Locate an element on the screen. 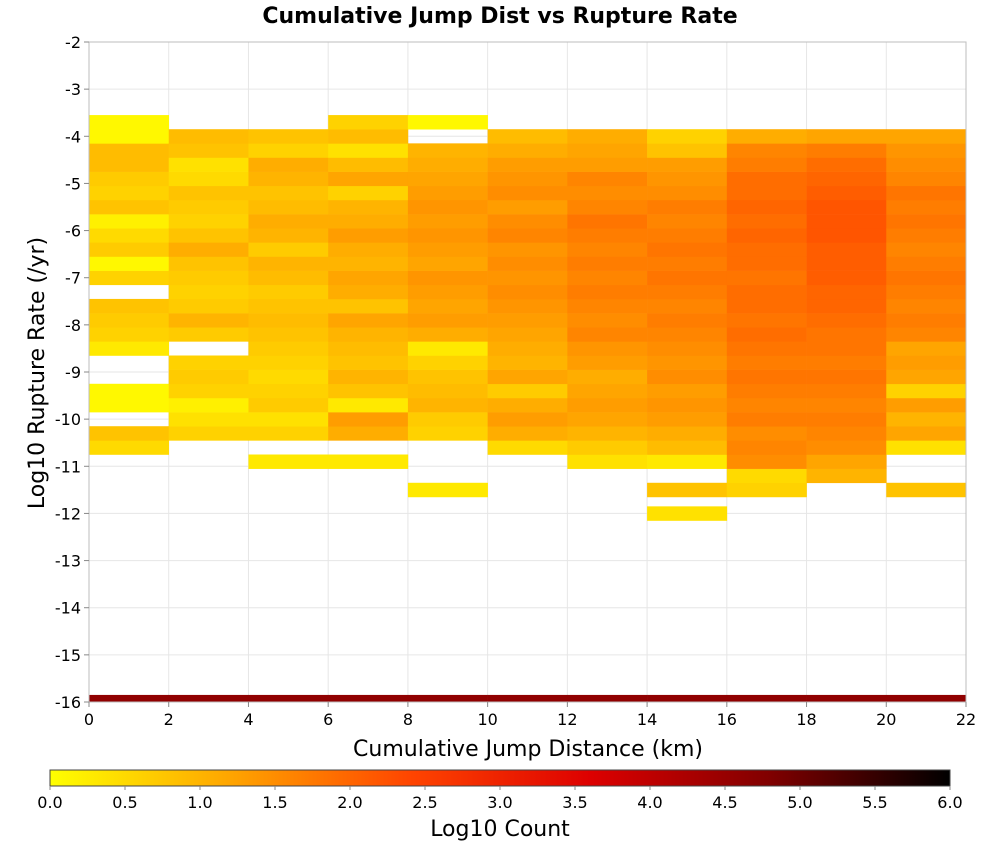 The image size is (1000, 850). x-tick-label: 4 is located at coordinates (248, 719).